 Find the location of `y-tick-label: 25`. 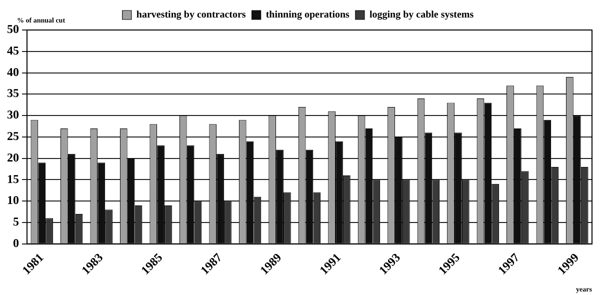

y-tick-label: 25 is located at coordinates (13, 136).